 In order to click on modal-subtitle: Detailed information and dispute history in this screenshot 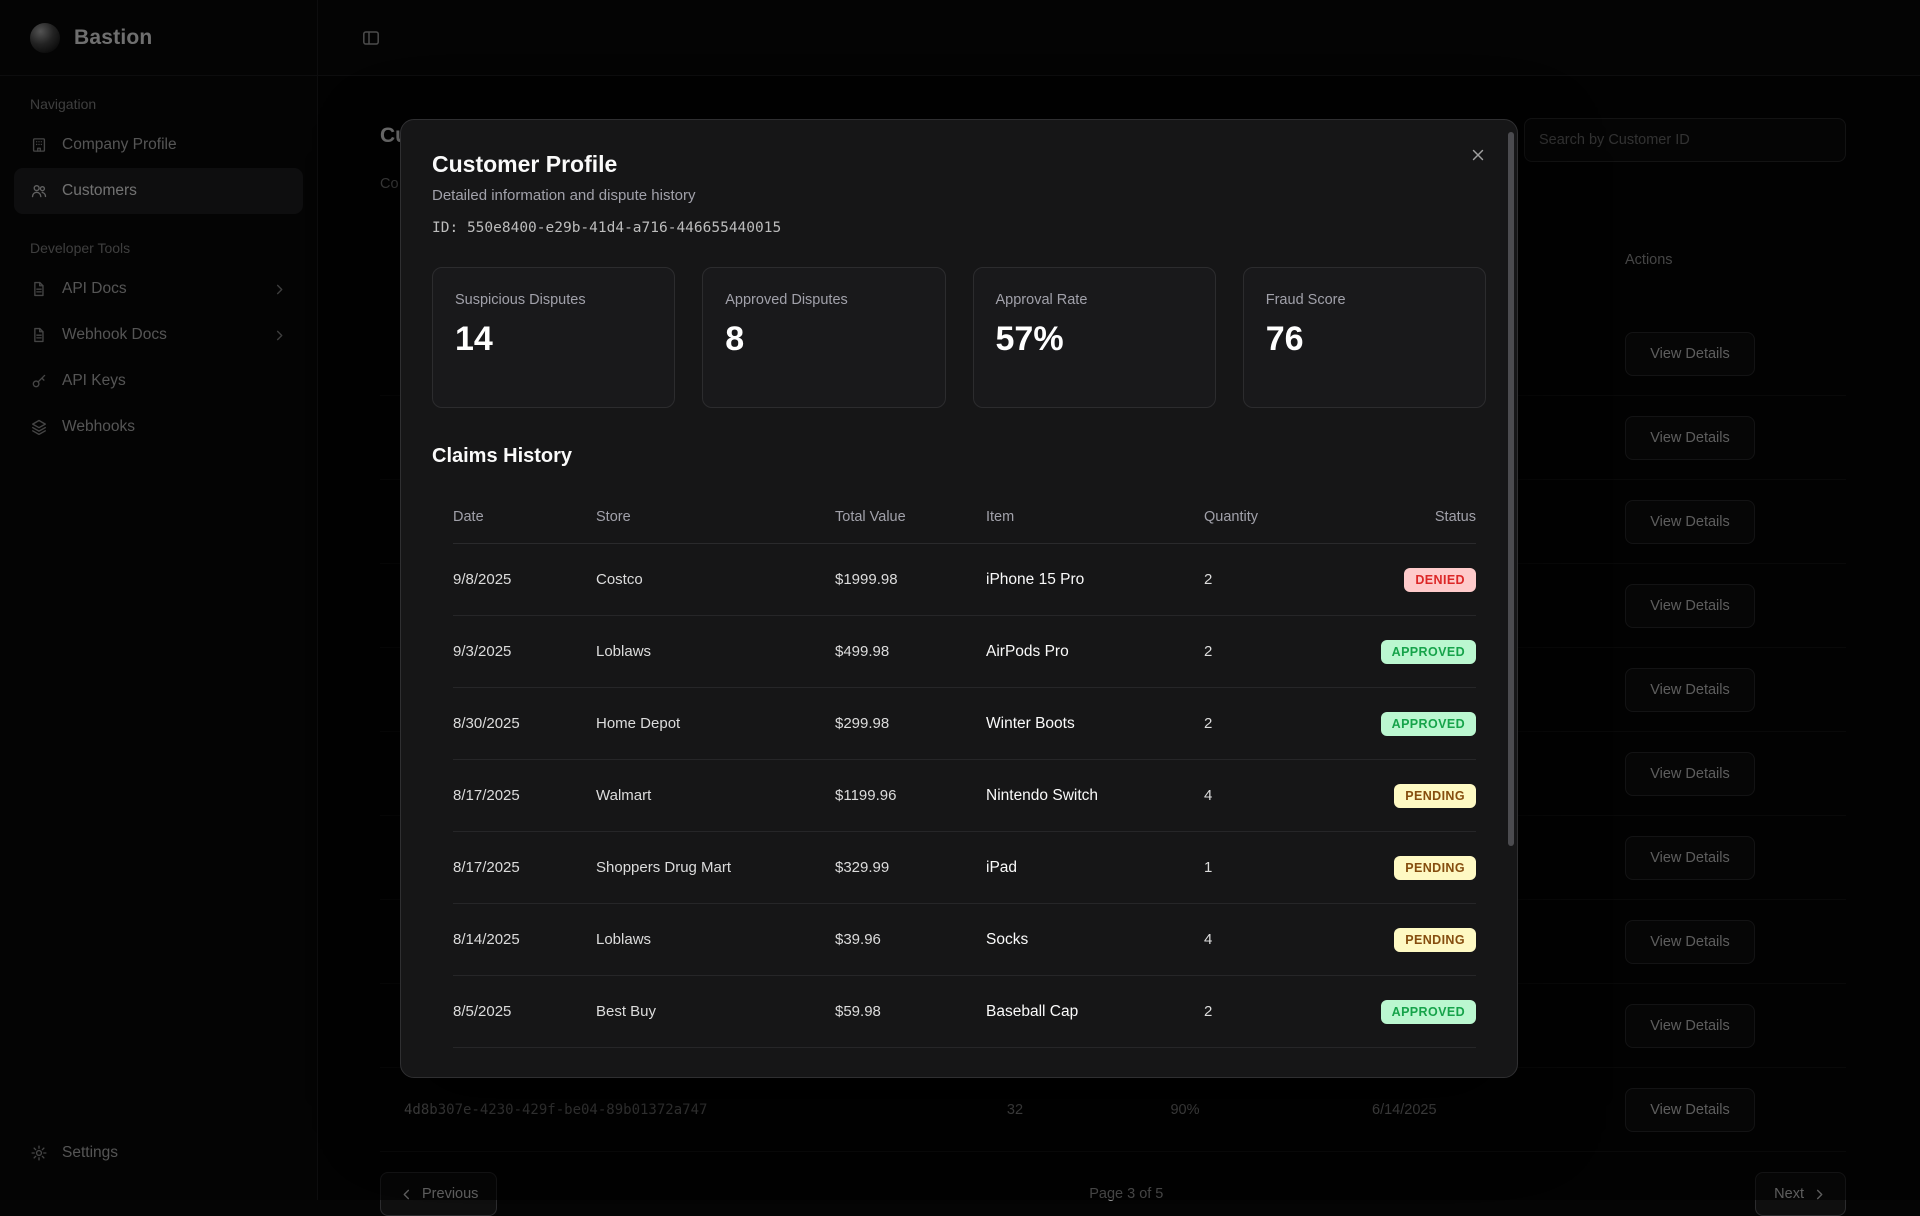, I will do `click(564, 195)`.